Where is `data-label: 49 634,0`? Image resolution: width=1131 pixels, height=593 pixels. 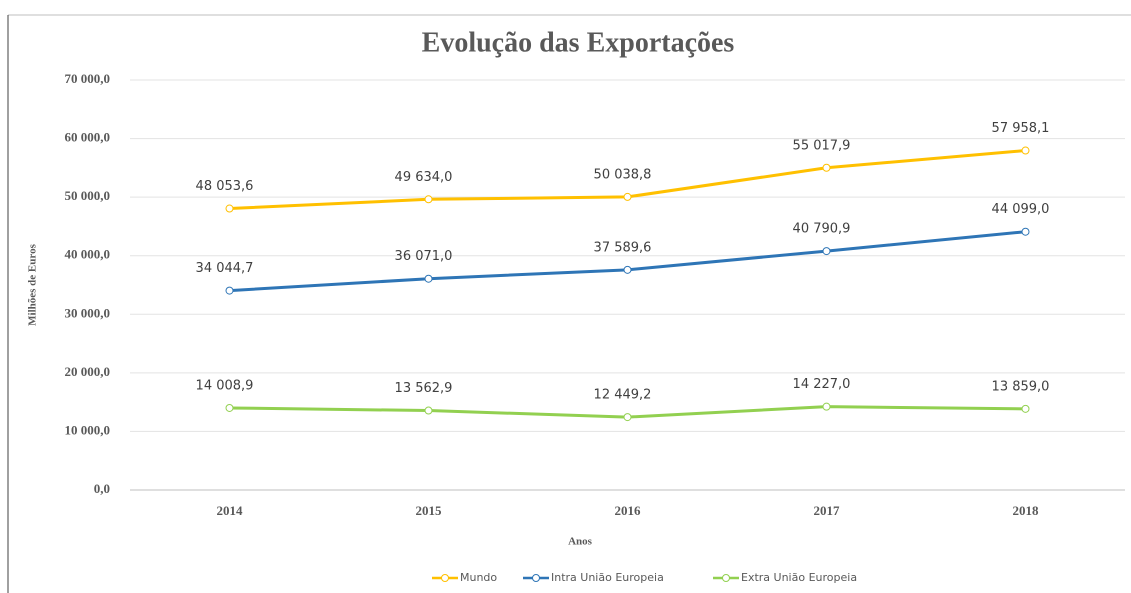
data-label: 49 634,0 is located at coordinates (424, 177).